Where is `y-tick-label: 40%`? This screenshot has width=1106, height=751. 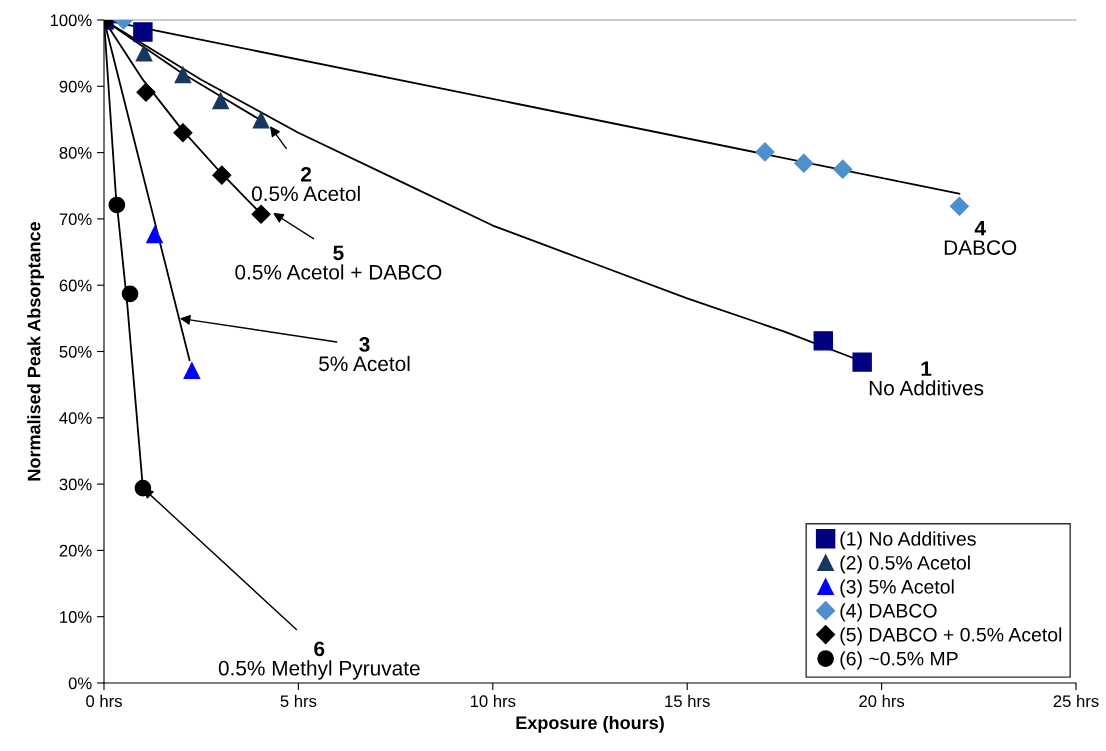
y-tick-label: 40% is located at coordinates (75, 418).